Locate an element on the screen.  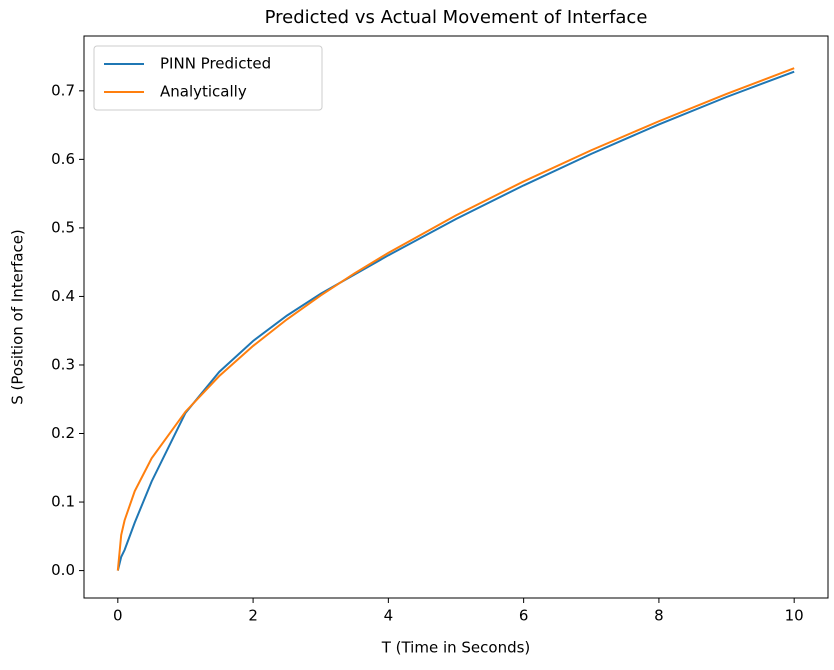
y-tick-label: 0.1 is located at coordinates (63, 502).